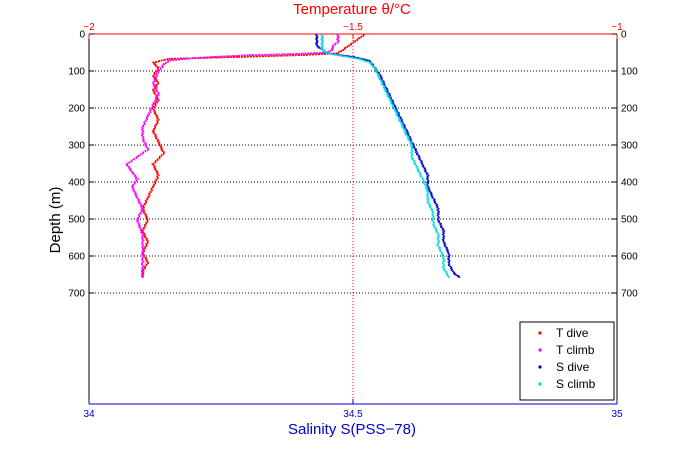  Describe the element at coordinates (567, 361) in the screenshot. I see `legend: T dive T climb S dive S climb` at that location.